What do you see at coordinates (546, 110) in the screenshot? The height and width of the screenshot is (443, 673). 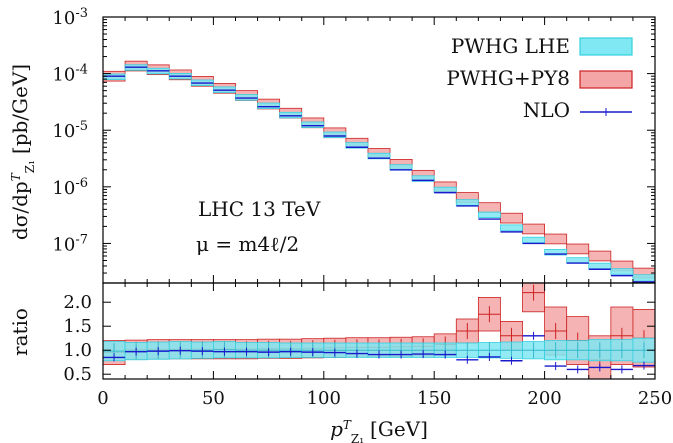 I see `legend-label-nlo: NLO` at bounding box center [546, 110].